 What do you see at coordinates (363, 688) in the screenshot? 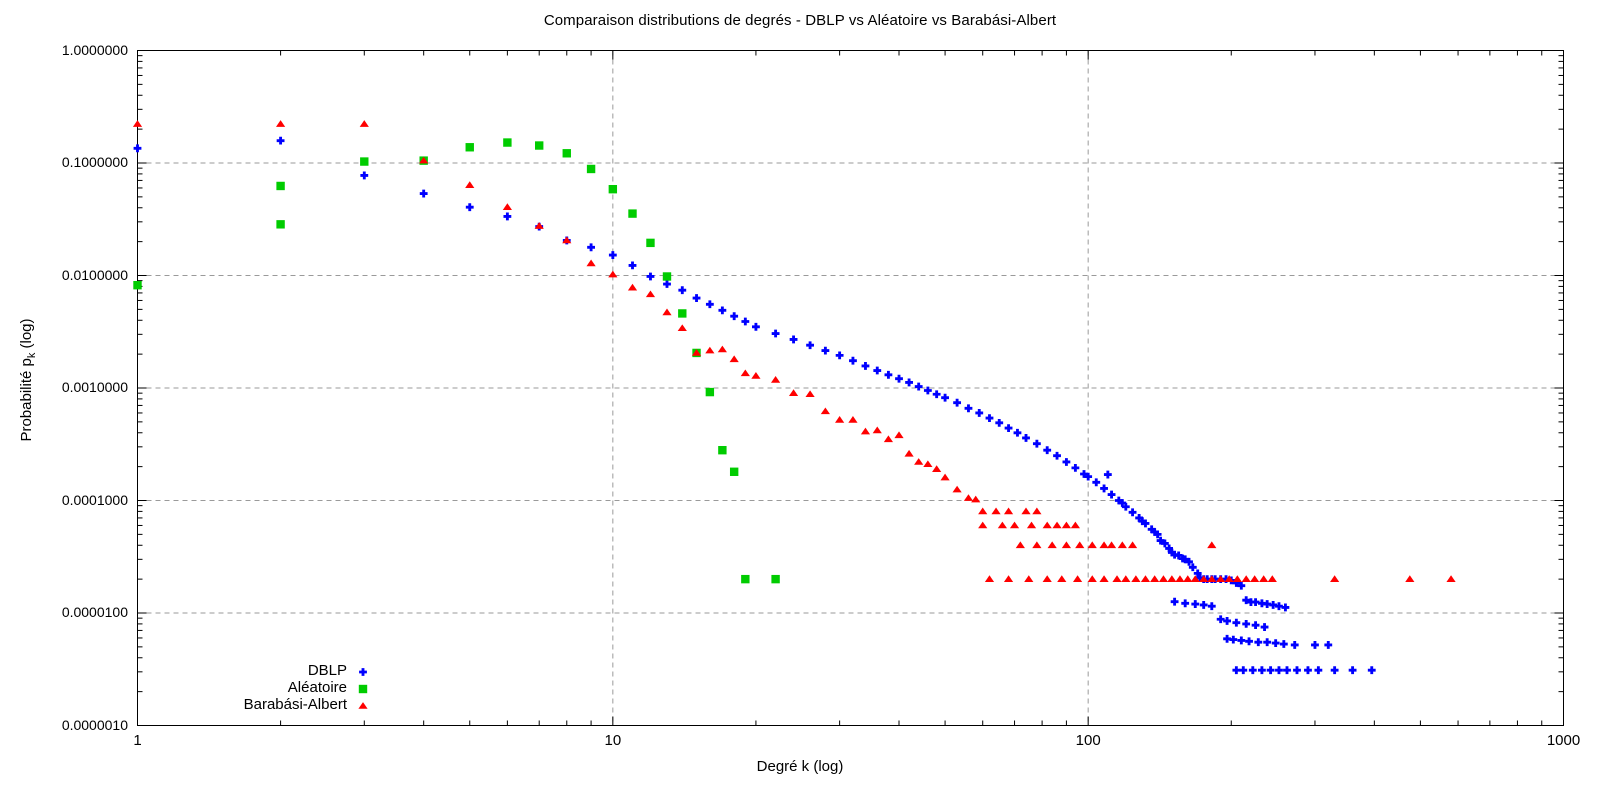
I see `legend-markers` at bounding box center [363, 688].